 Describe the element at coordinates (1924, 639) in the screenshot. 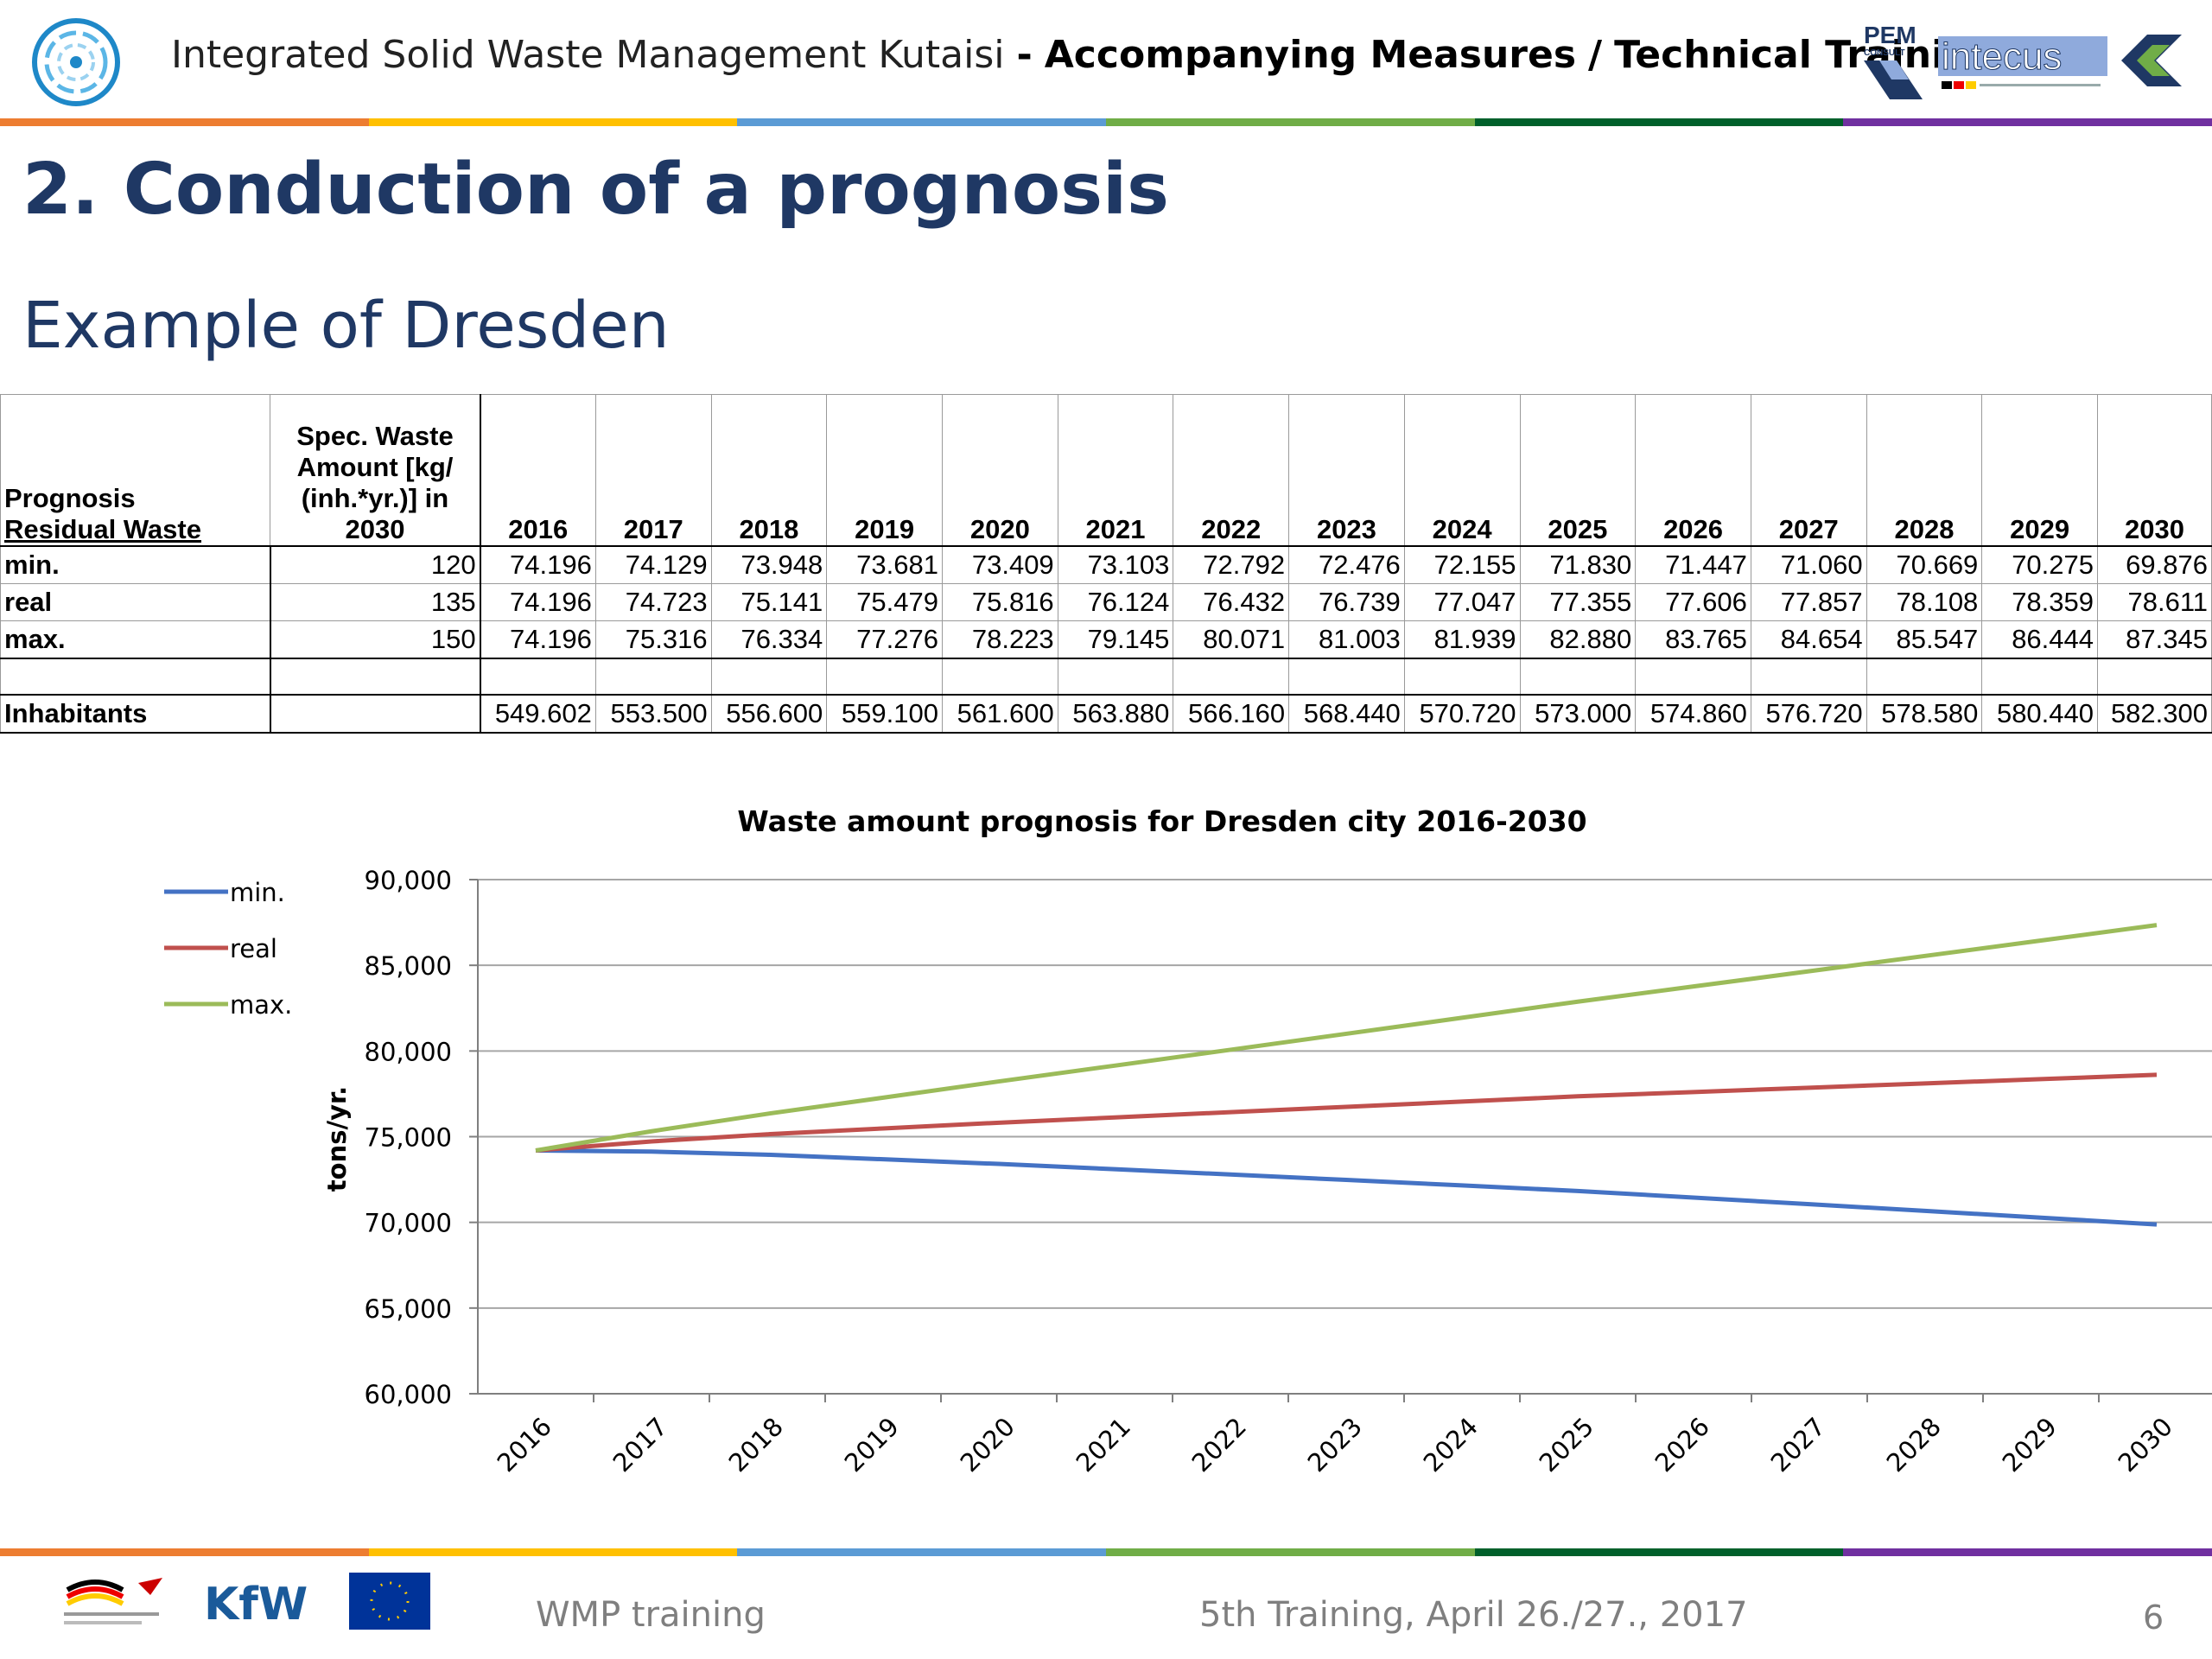

I see `row-value-cell: 85.547` at that location.